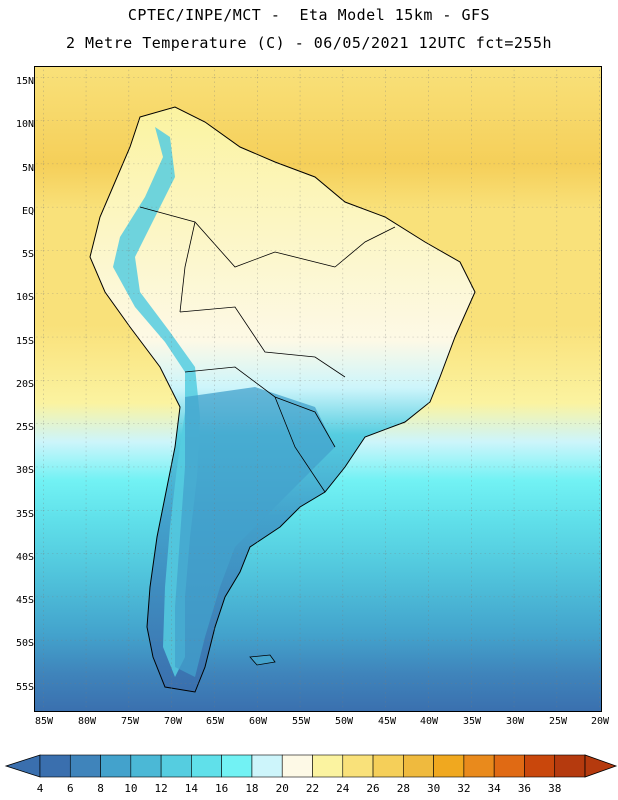  Describe the element at coordinates (373, 788) in the screenshot. I see `colorbar-tick-label: 26` at that location.